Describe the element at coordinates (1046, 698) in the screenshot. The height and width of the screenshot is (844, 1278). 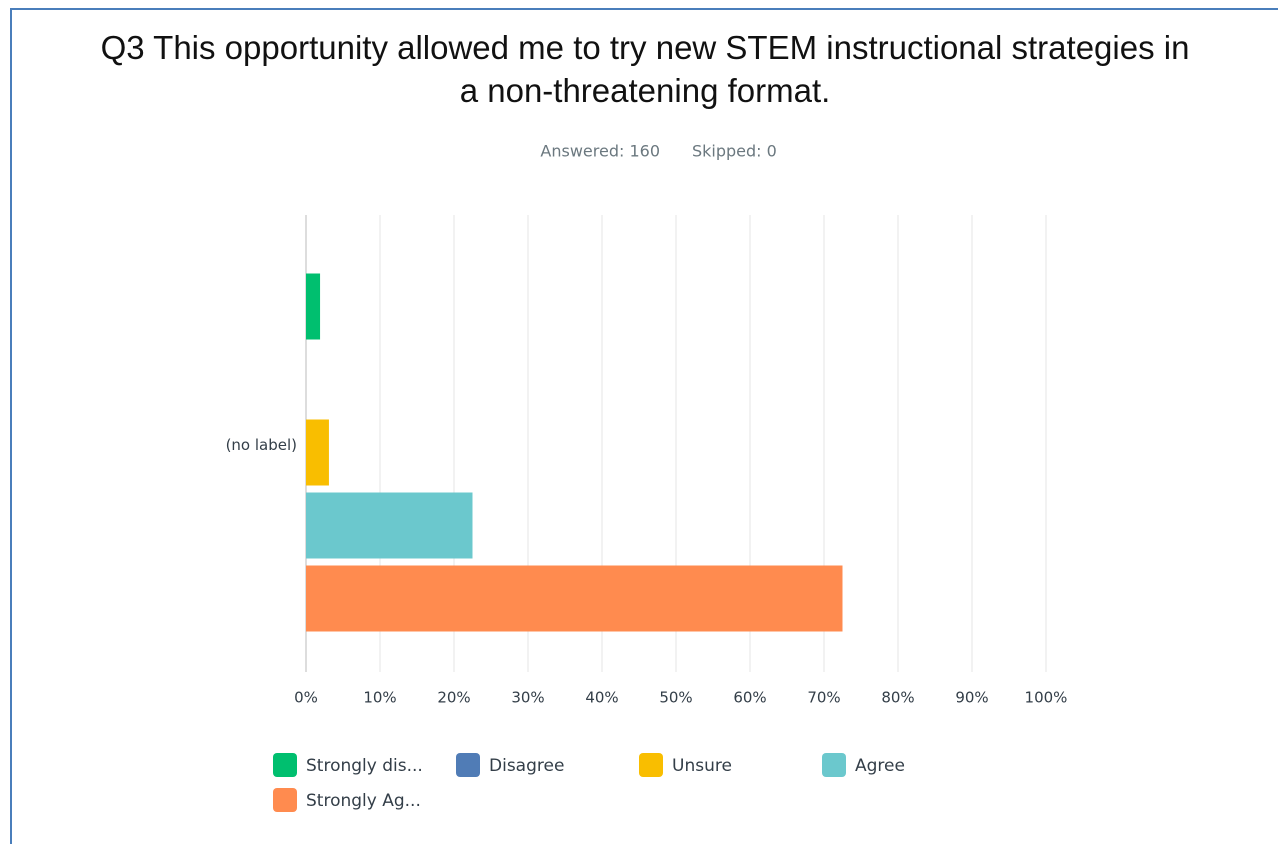
I see `x-tick-label: 100%` at that location.